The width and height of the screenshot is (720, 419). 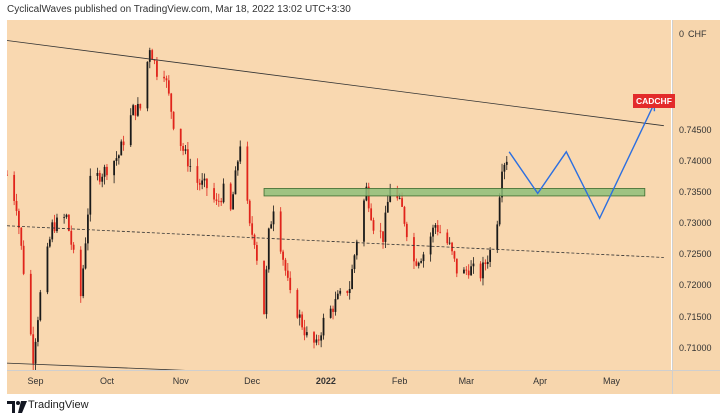 What do you see at coordinates (540, 381) in the screenshot?
I see `time-tick-label: Apr` at bounding box center [540, 381].